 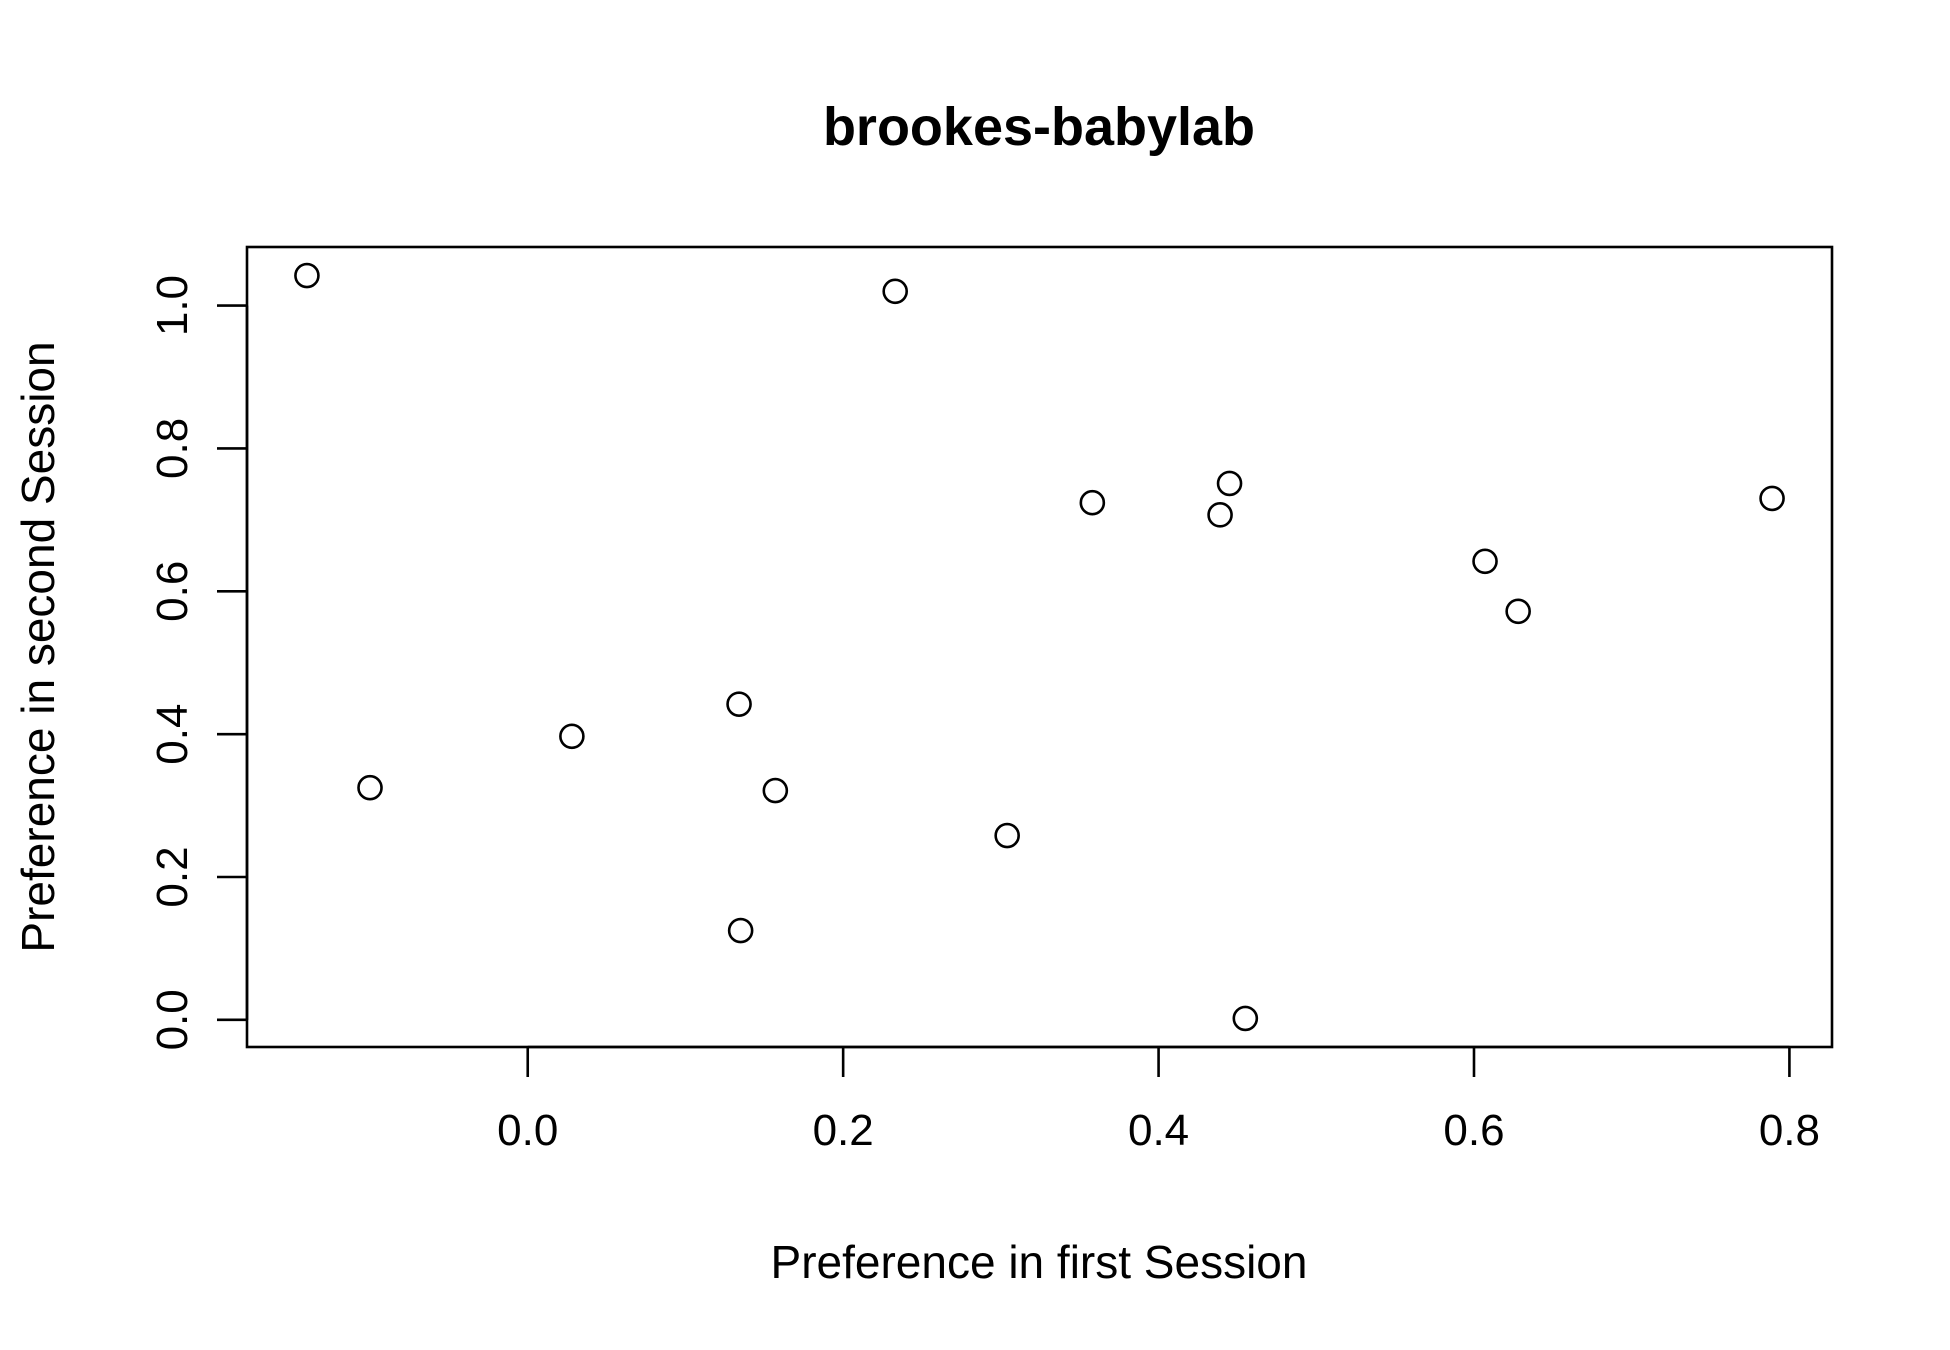 What do you see at coordinates (172, 305) in the screenshot?
I see `y-tick-label: 1.0` at bounding box center [172, 305].